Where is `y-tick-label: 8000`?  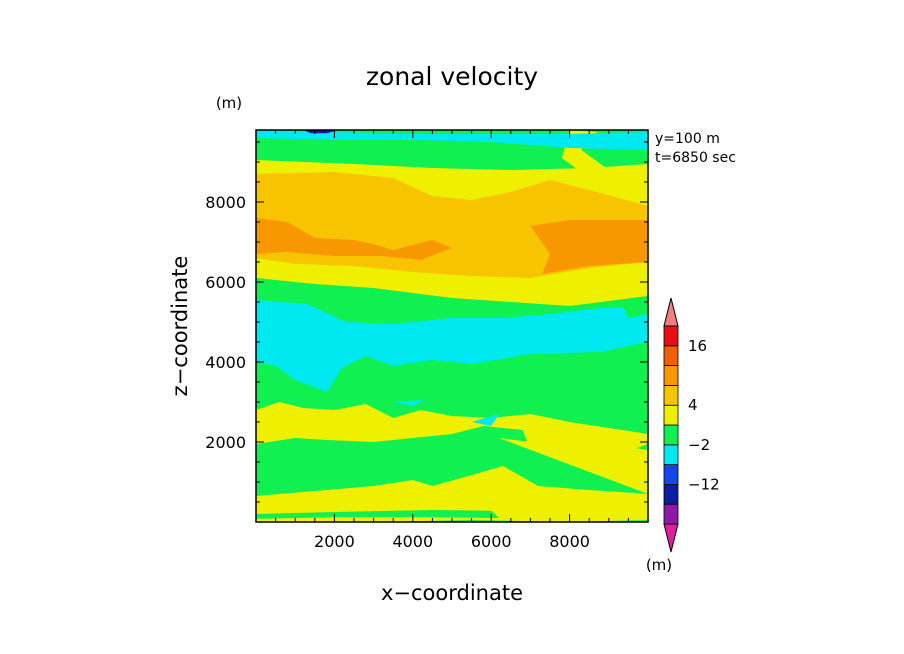
y-tick-label: 8000 is located at coordinates (225, 202).